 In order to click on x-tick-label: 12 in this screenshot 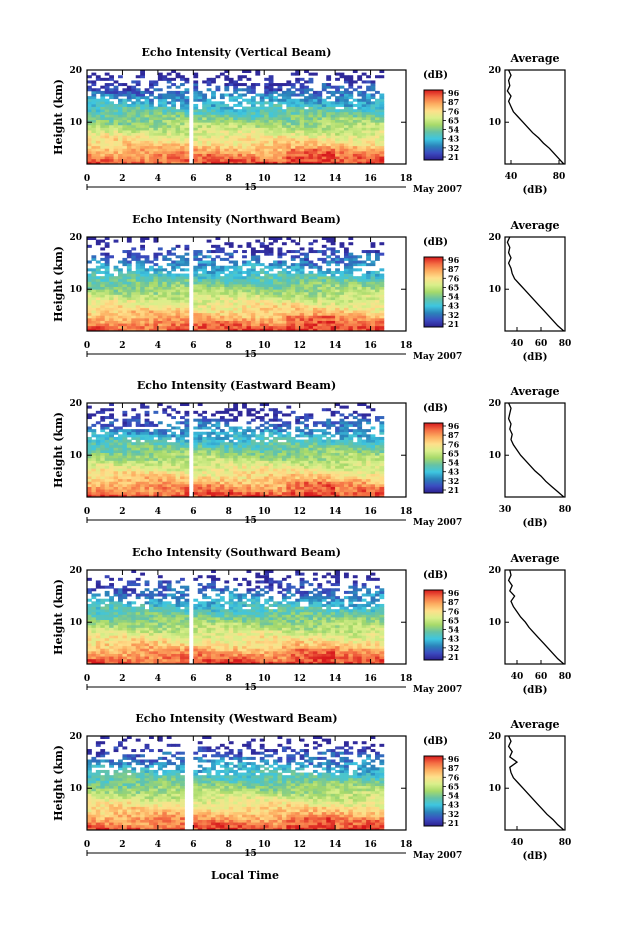, I will do `click(299, 179)`.